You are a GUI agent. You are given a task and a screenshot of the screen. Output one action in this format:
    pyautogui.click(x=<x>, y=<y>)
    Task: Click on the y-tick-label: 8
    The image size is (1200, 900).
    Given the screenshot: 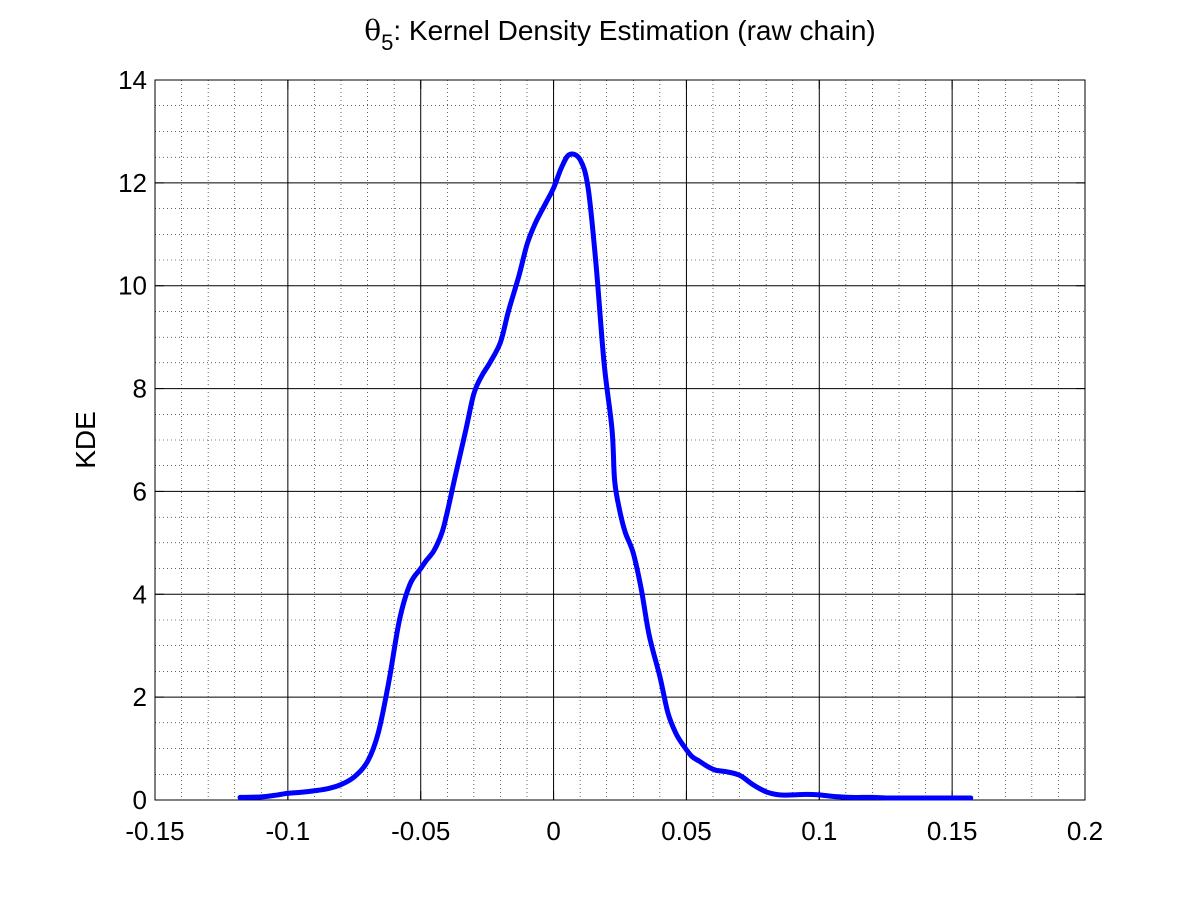 What is the action you would take?
    pyautogui.click(x=140, y=389)
    